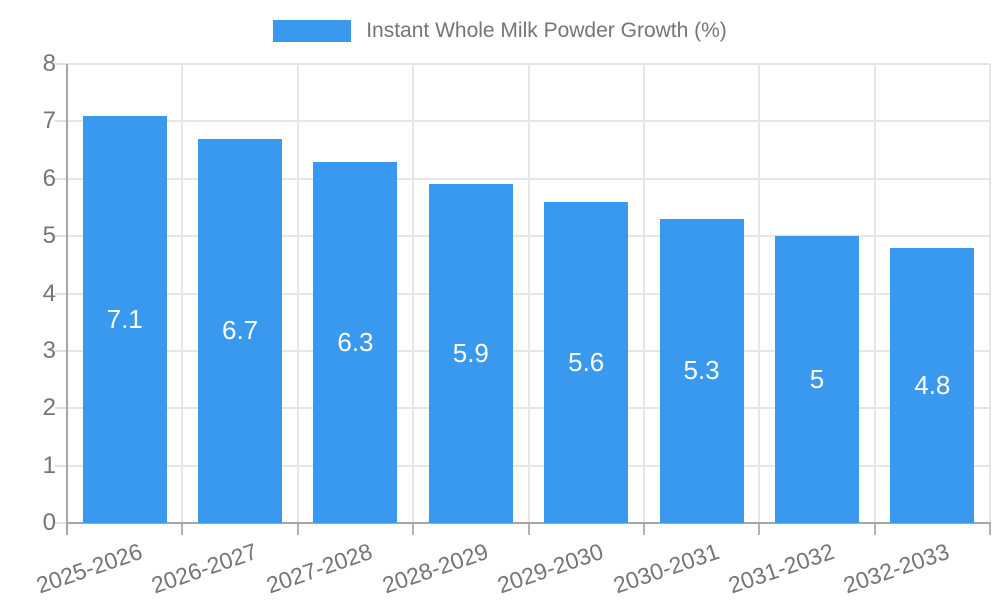  I want to click on bar-value-label: 5.6, so click(586, 361).